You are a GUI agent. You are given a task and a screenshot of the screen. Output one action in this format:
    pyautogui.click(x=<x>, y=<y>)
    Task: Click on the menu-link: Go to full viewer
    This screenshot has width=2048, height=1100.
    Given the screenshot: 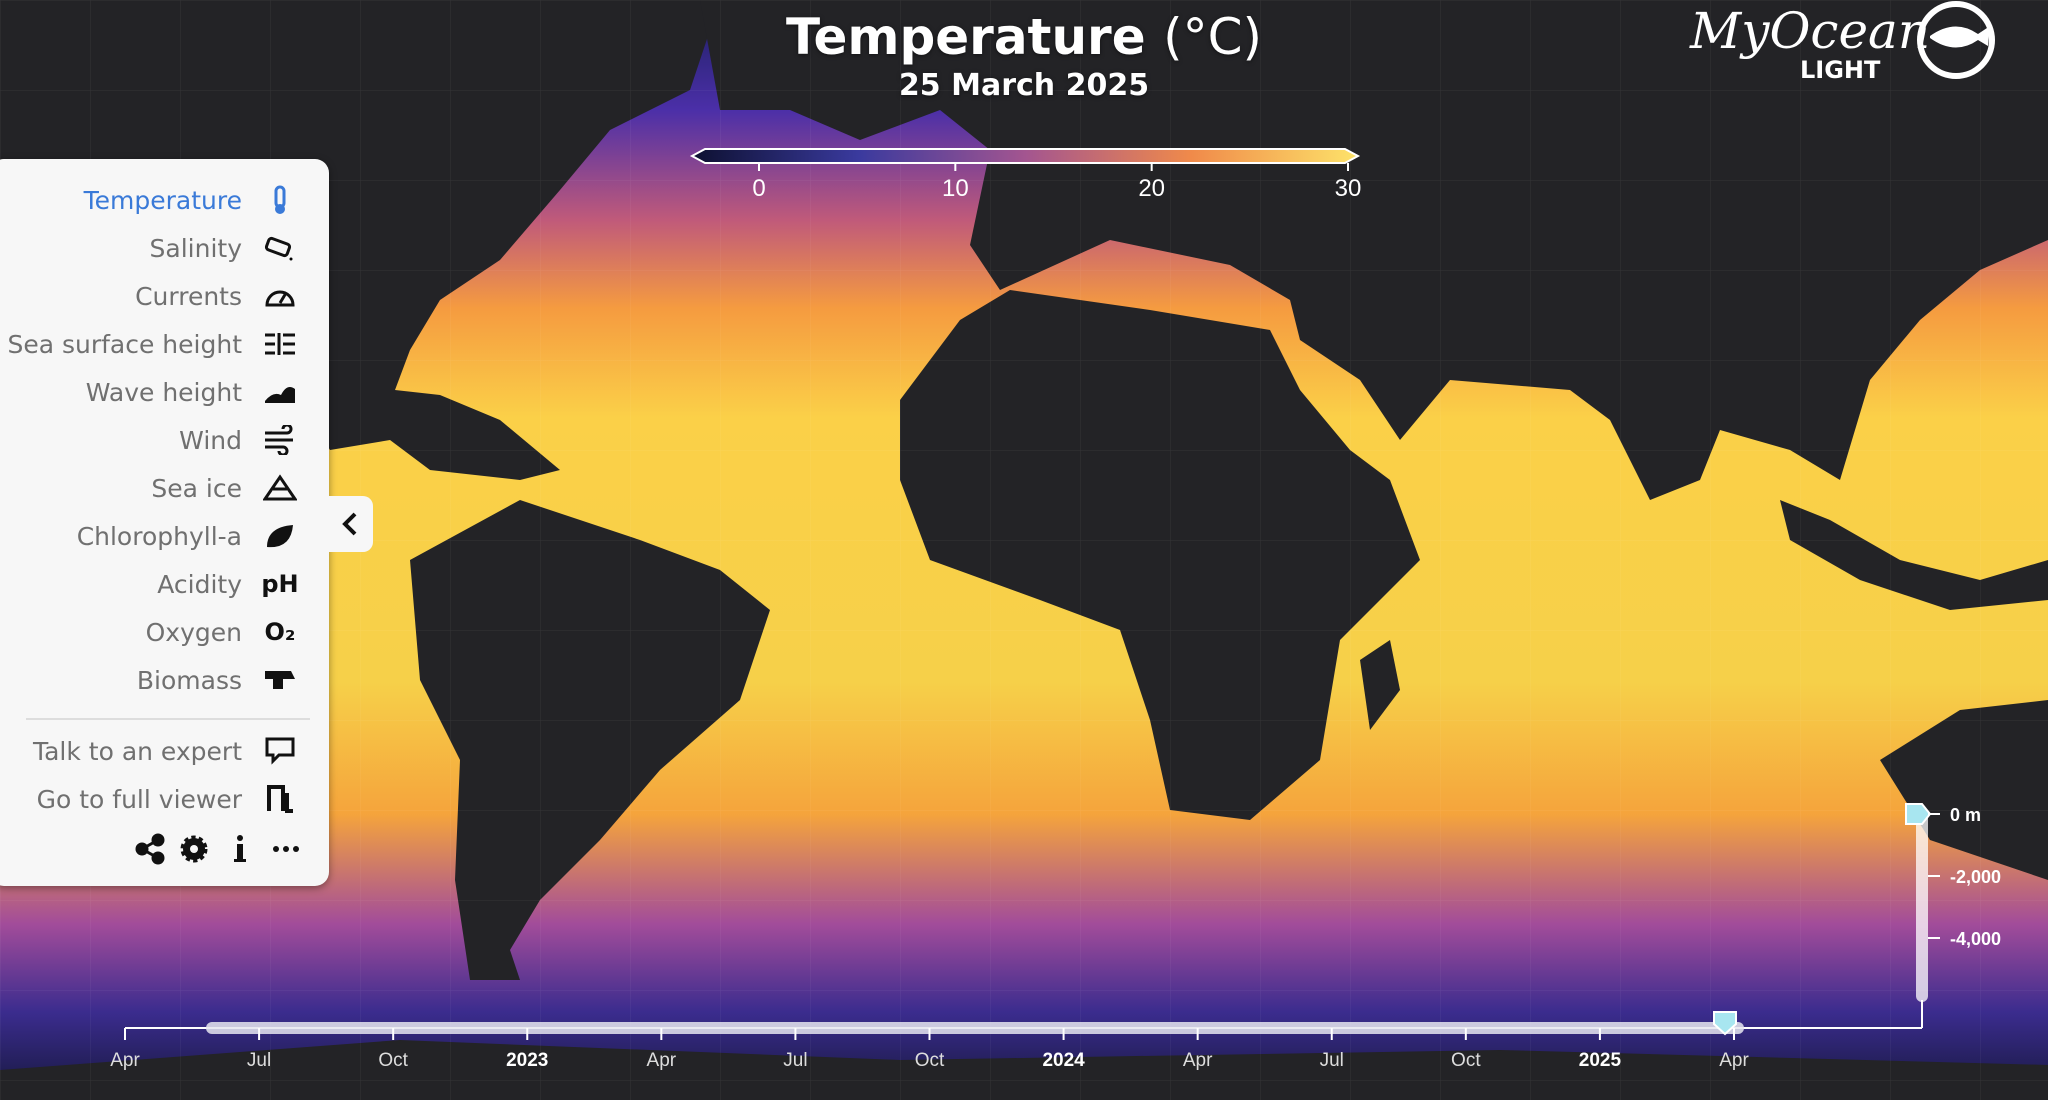 What is the action you would take?
    pyautogui.click(x=150, y=799)
    